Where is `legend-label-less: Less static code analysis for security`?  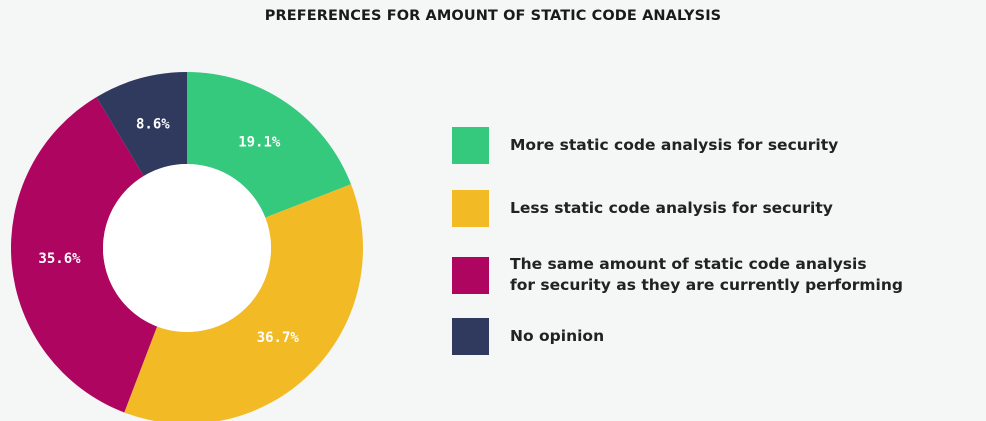
legend-label-less: Less static code analysis for security is located at coordinates (671, 208).